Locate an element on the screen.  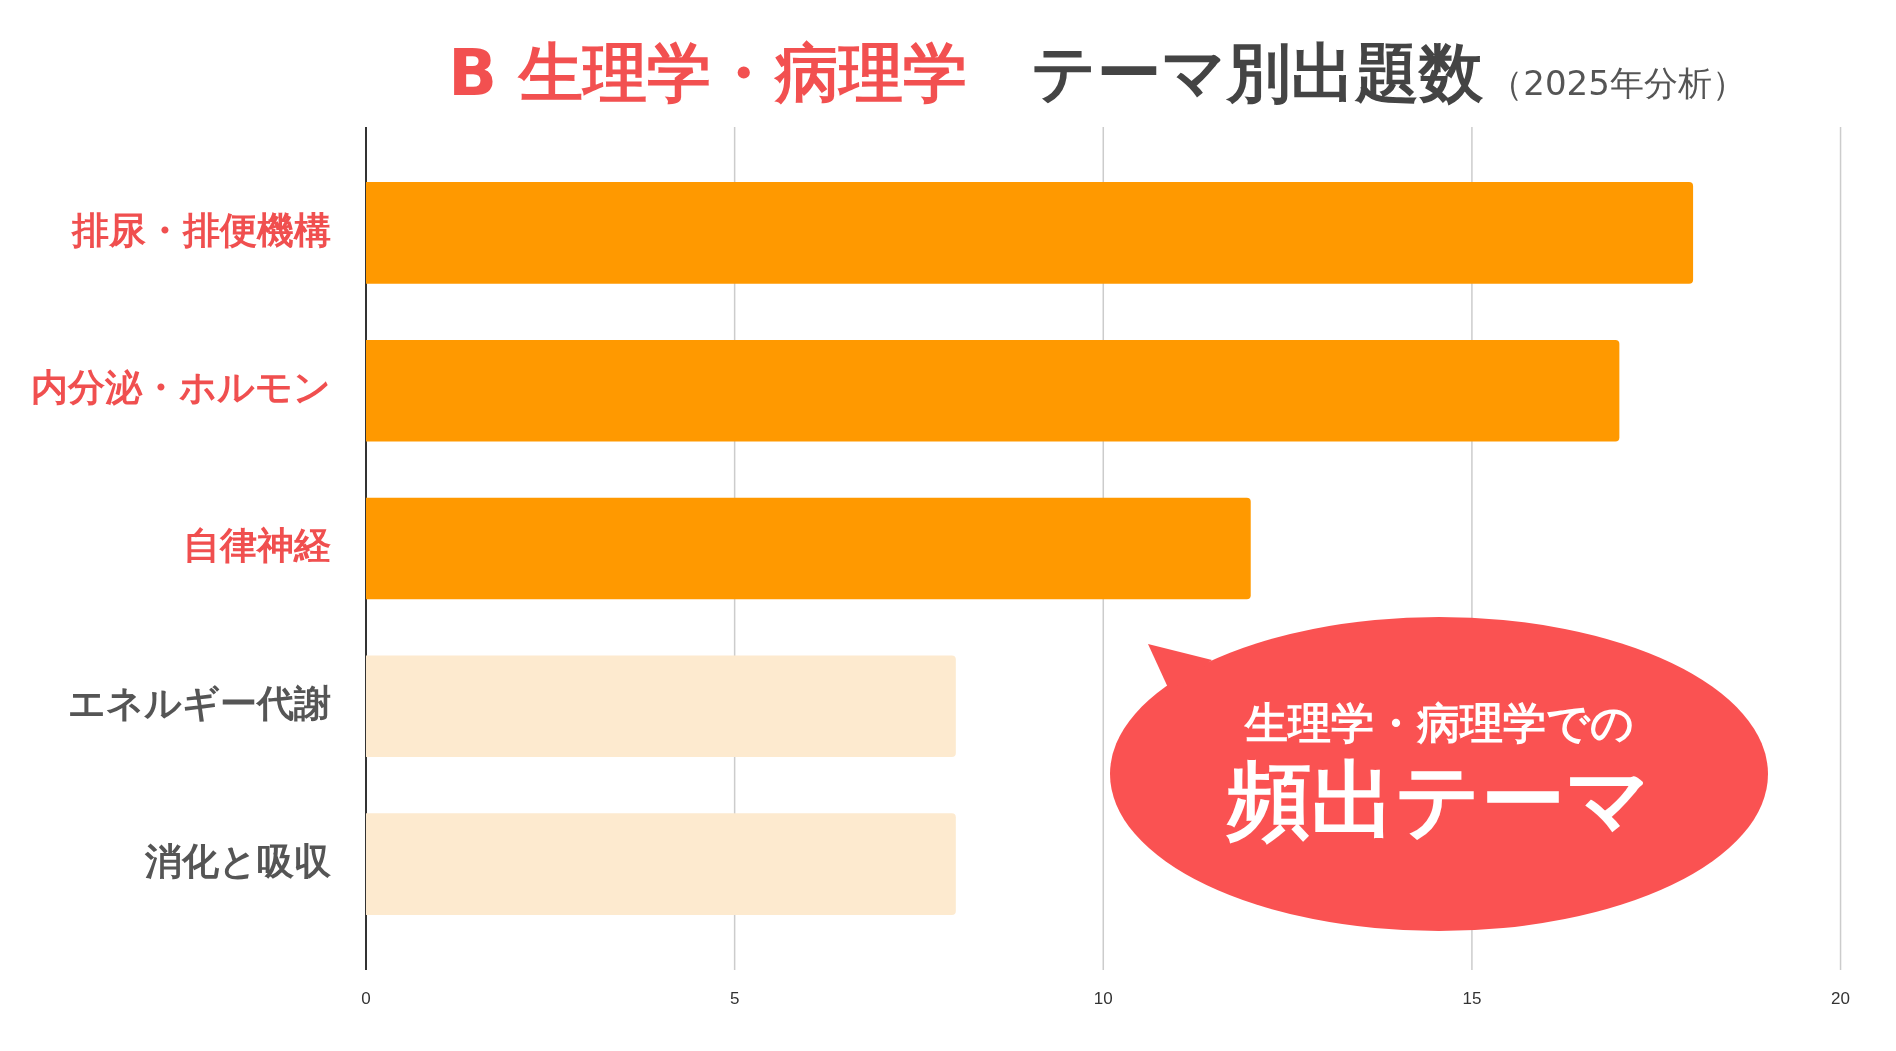
x-tick-label: 15 is located at coordinates (1472, 998).